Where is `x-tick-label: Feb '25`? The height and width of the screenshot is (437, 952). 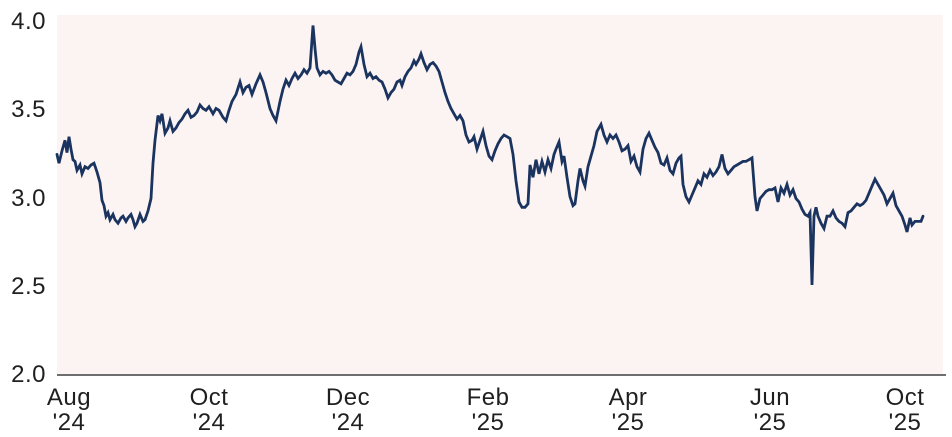 x-tick-label: Feb '25 is located at coordinates (488, 410).